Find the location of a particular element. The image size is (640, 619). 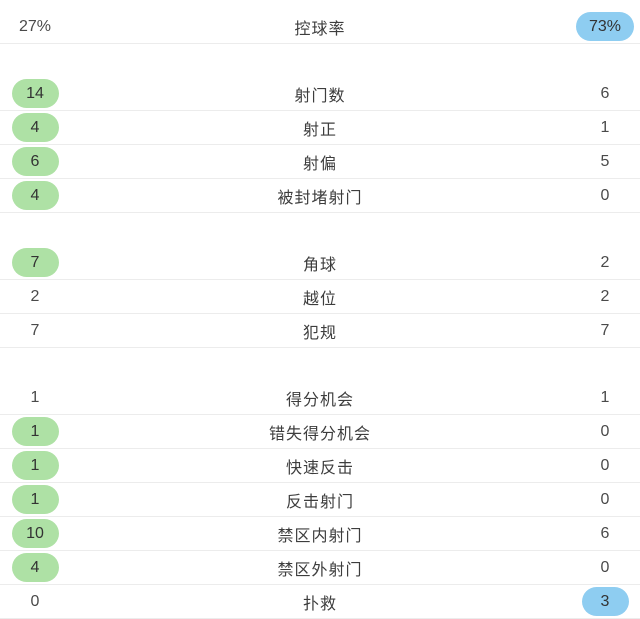

stats-section: 27% 控球率 73% is located at coordinates (320, 27).